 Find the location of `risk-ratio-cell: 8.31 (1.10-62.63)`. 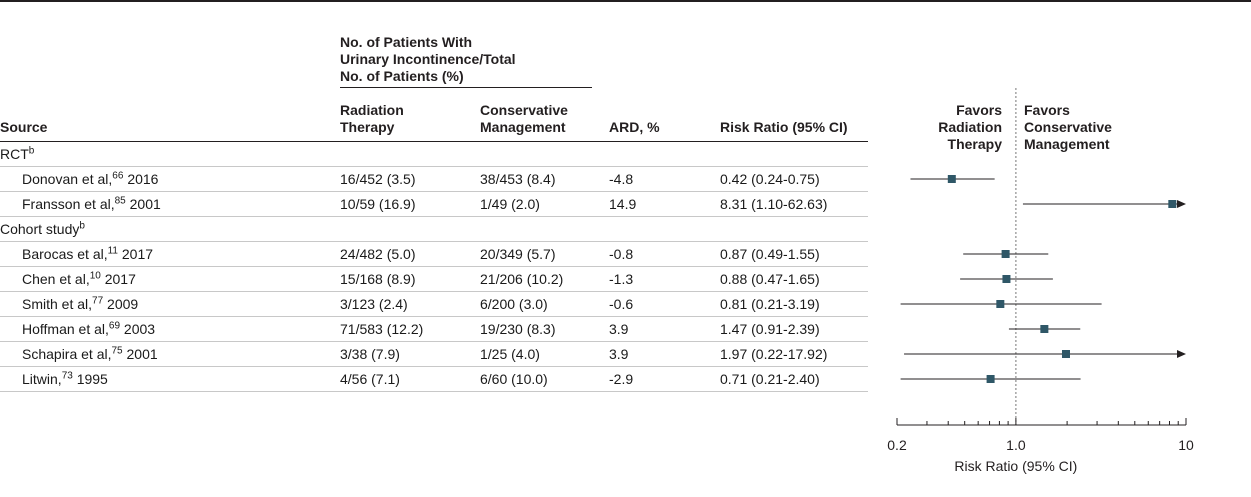

risk-ratio-cell: 8.31 (1.10-62.63) is located at coordinates (774, 204).